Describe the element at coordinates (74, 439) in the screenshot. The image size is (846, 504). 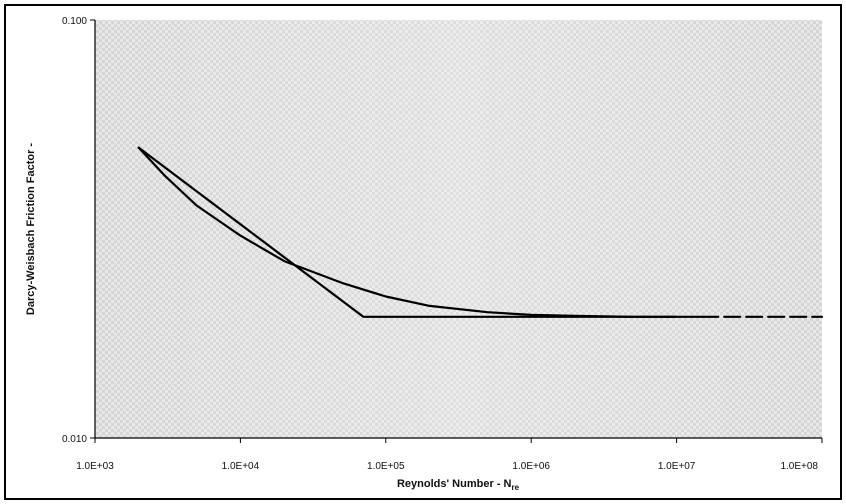
I see `y-tick-label: 0.010` at that location.